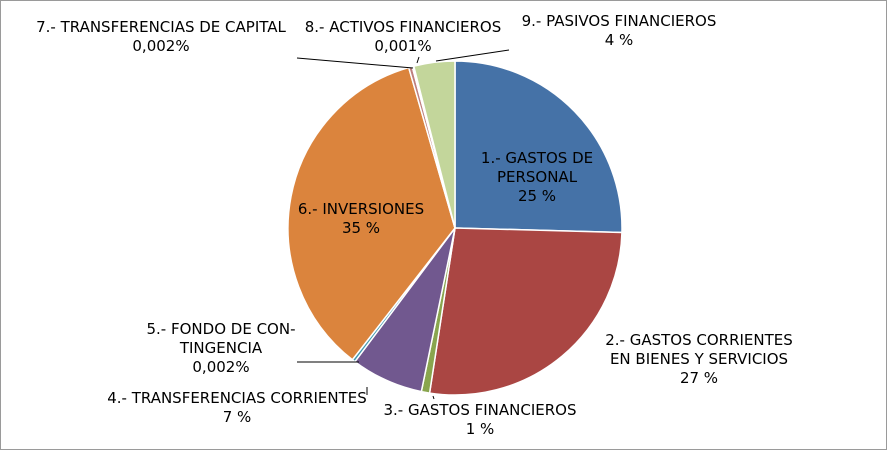 This screenshot has width=887, height=451. Describe the element at coordinates (619, 30) in the screenshot. I see `slice-label-9: 9.- PASIVOS FINANCIEROS 4 %` at that location.